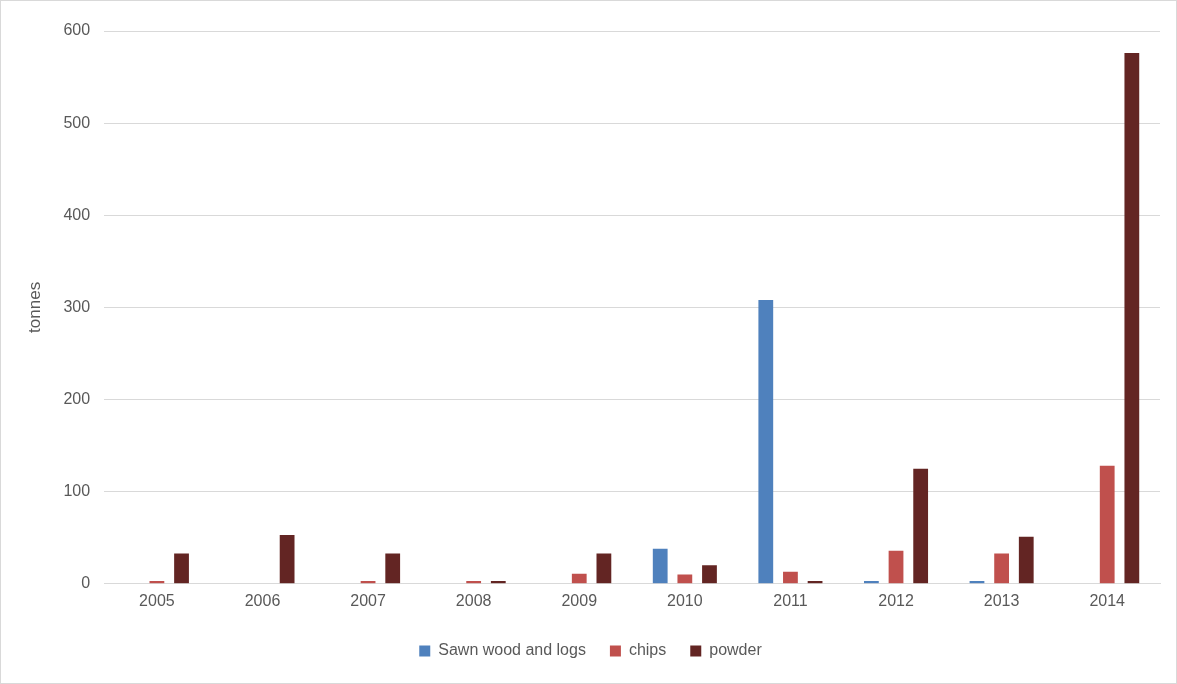 The image size is (1177, 684). What do you see at coordinates (77, 306) in the screenshot?
I see `y-tick-label: 300` at bounding box center [77, 306].